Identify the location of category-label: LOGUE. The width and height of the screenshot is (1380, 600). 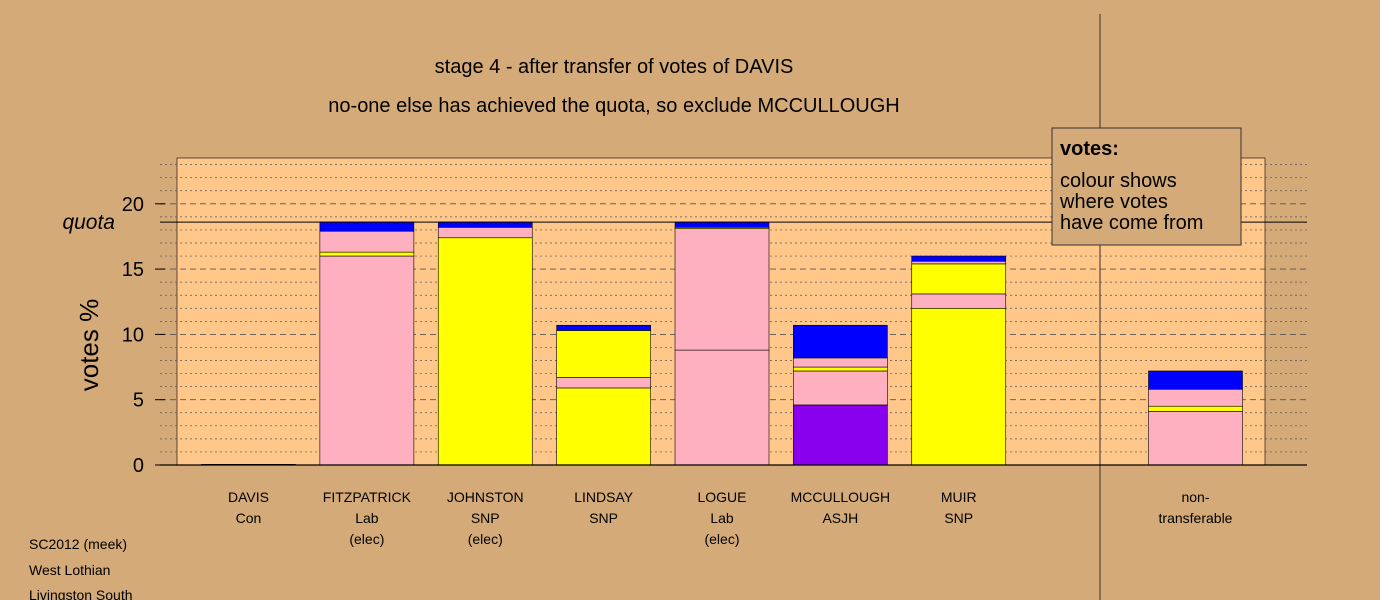
(721, 497).